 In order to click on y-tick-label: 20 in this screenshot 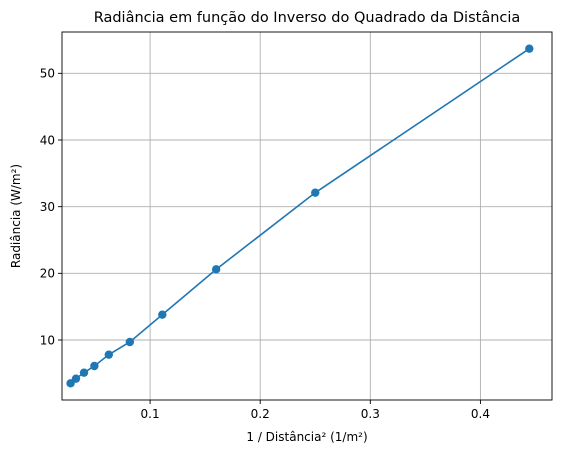, I will do `click(47, 274)`.